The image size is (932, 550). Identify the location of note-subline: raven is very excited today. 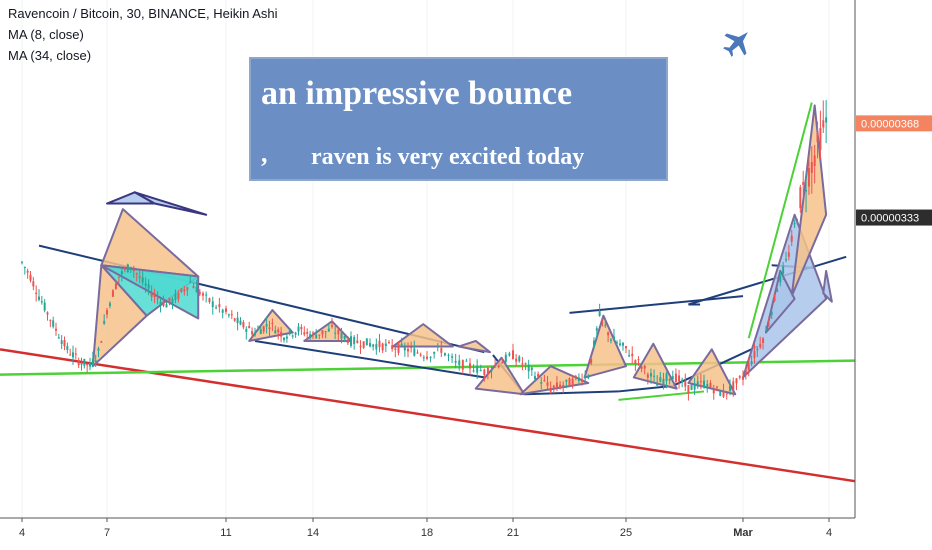
(448, 157).